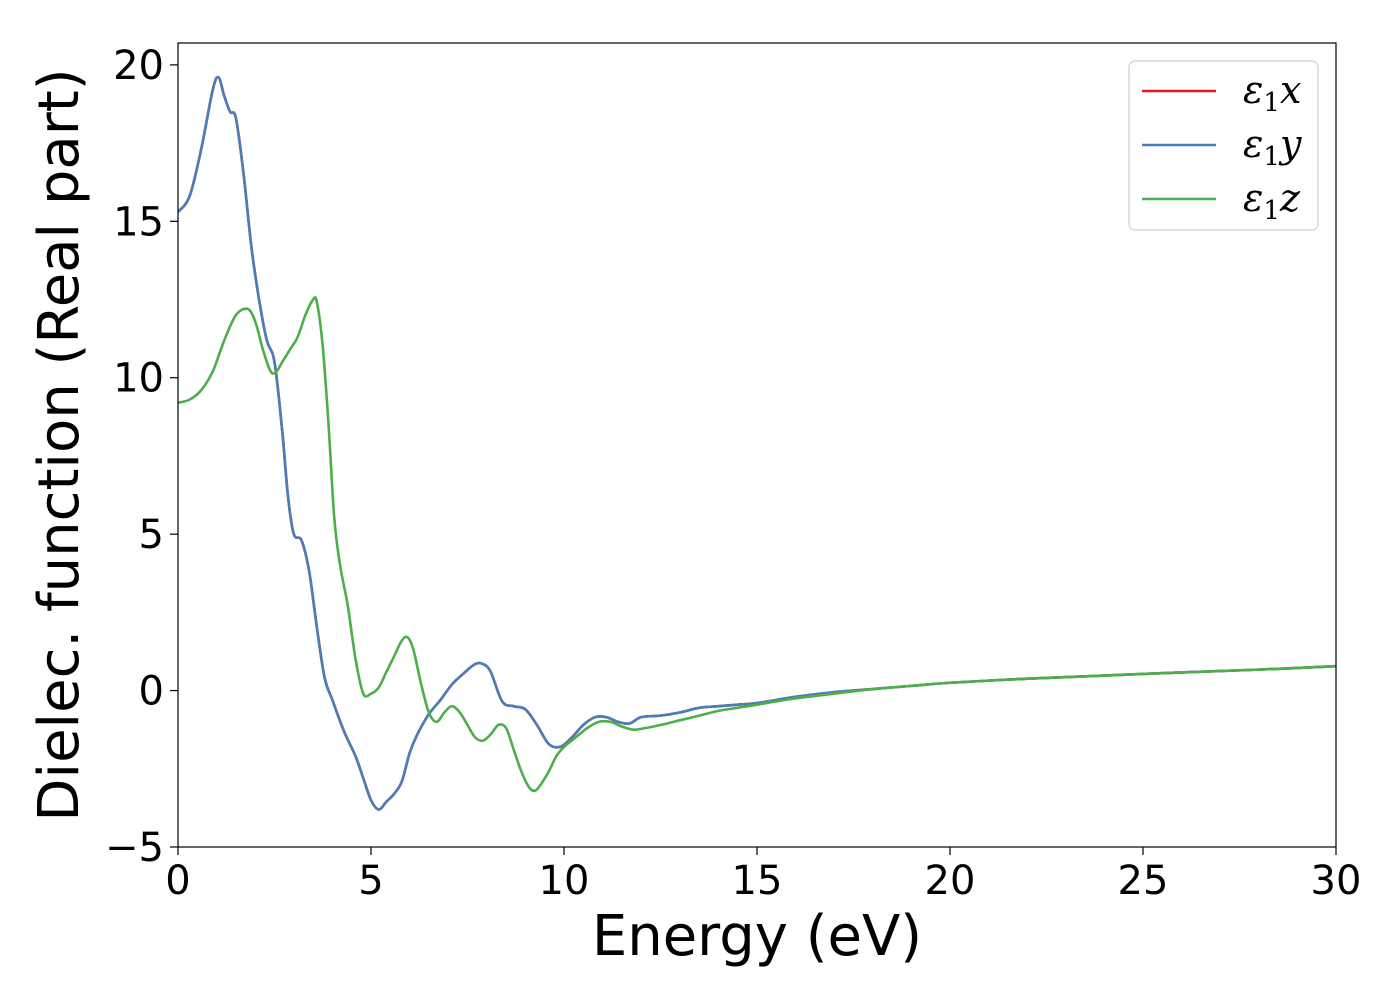  I want to click on y-tick-label: −5, so click(134, 848).